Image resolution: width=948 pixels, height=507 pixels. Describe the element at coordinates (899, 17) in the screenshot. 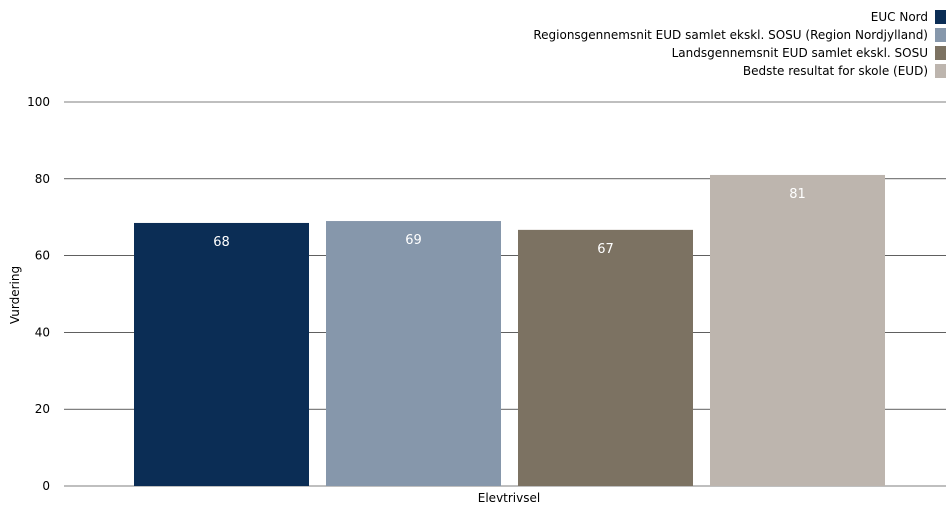

I see `legend-entry-label: EUC Nord` at that location.